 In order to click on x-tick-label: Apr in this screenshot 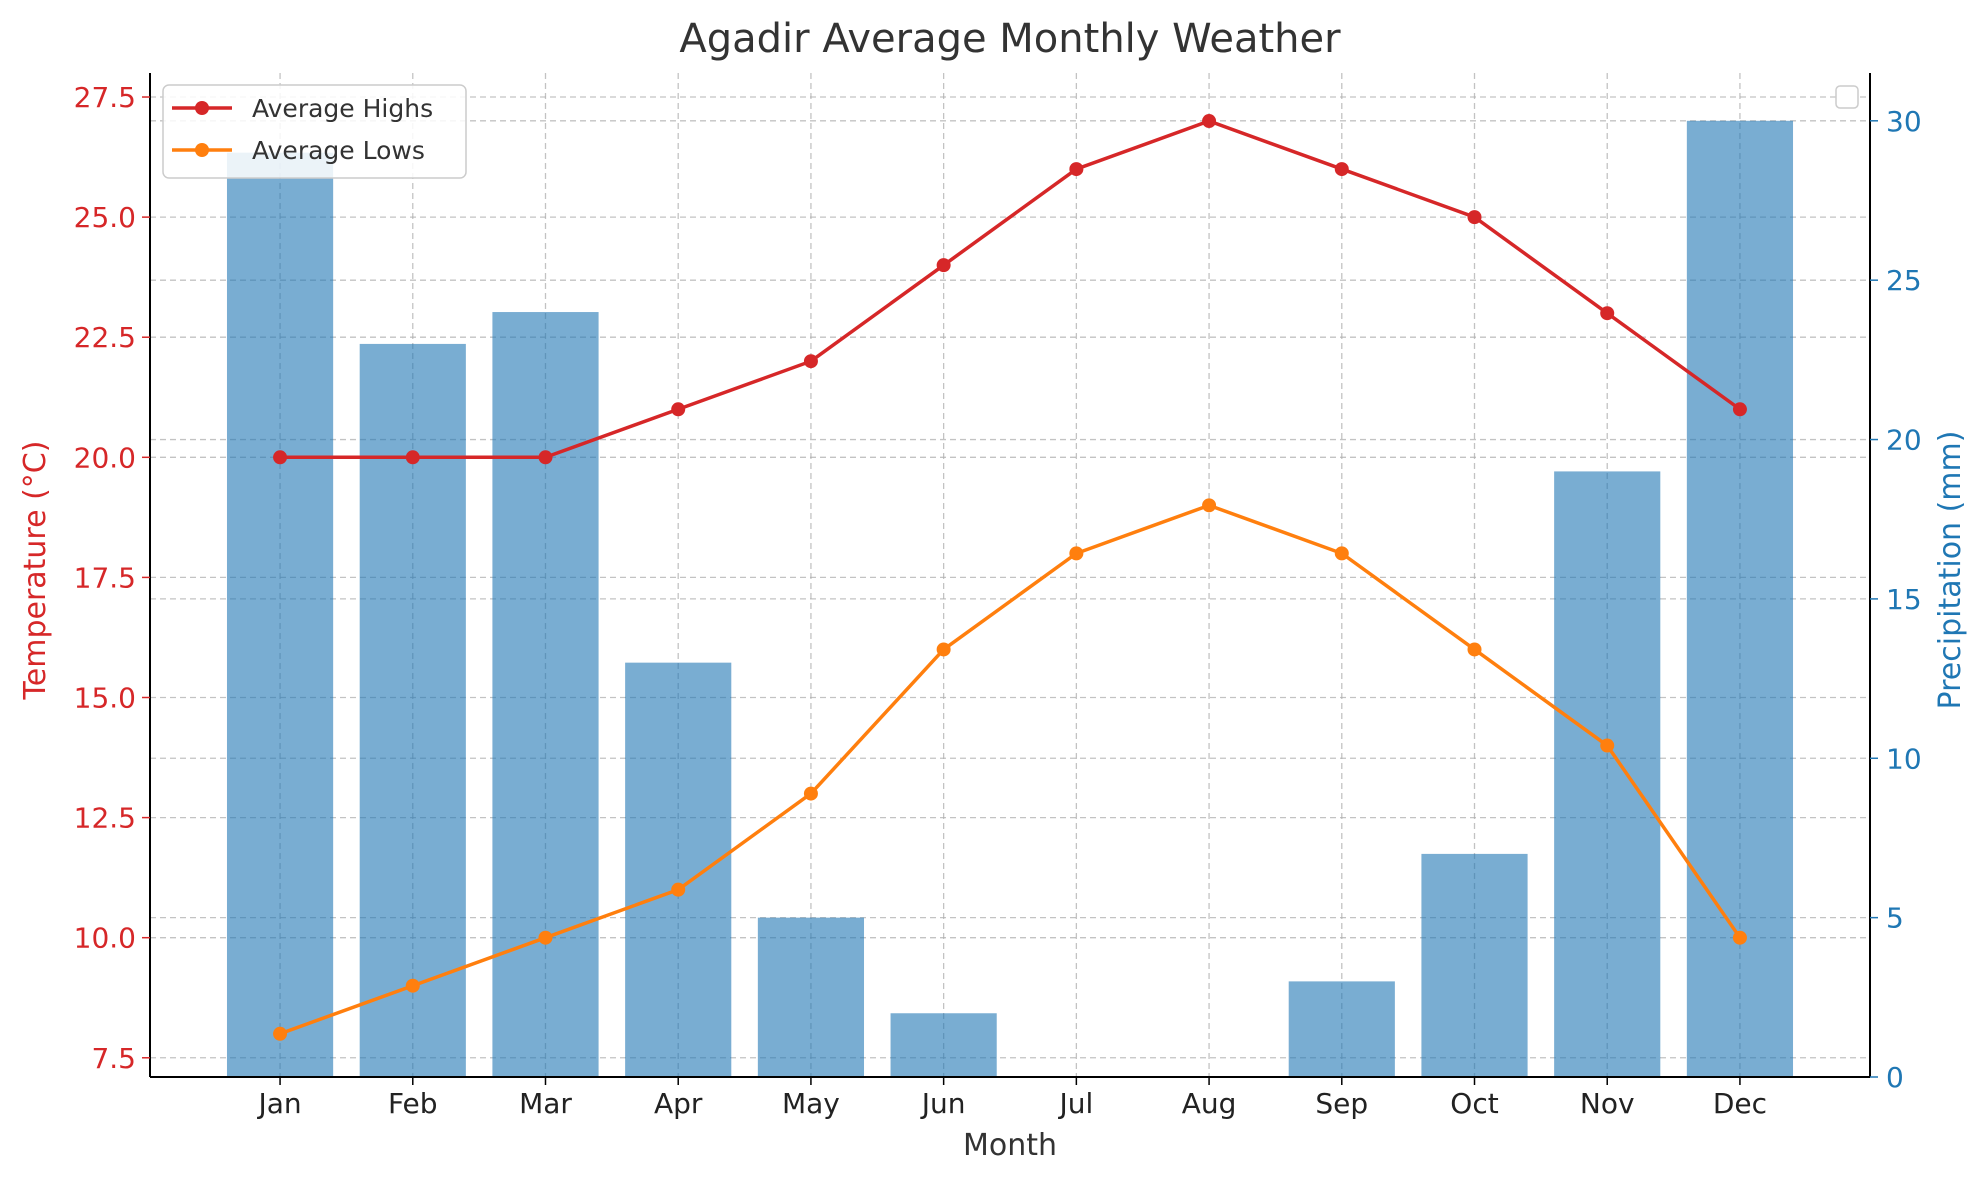, I will do `click(678, 1103)`.